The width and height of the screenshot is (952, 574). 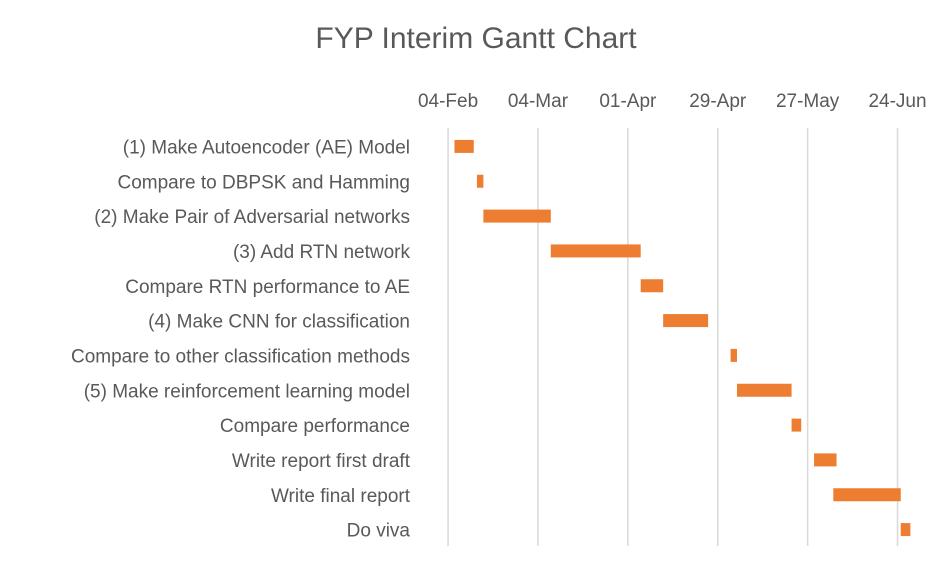 What do you see at coordinates (808, 101) in the screenshot?
I see `x-tick-label: 27-May` at bounding box center [808, 101].